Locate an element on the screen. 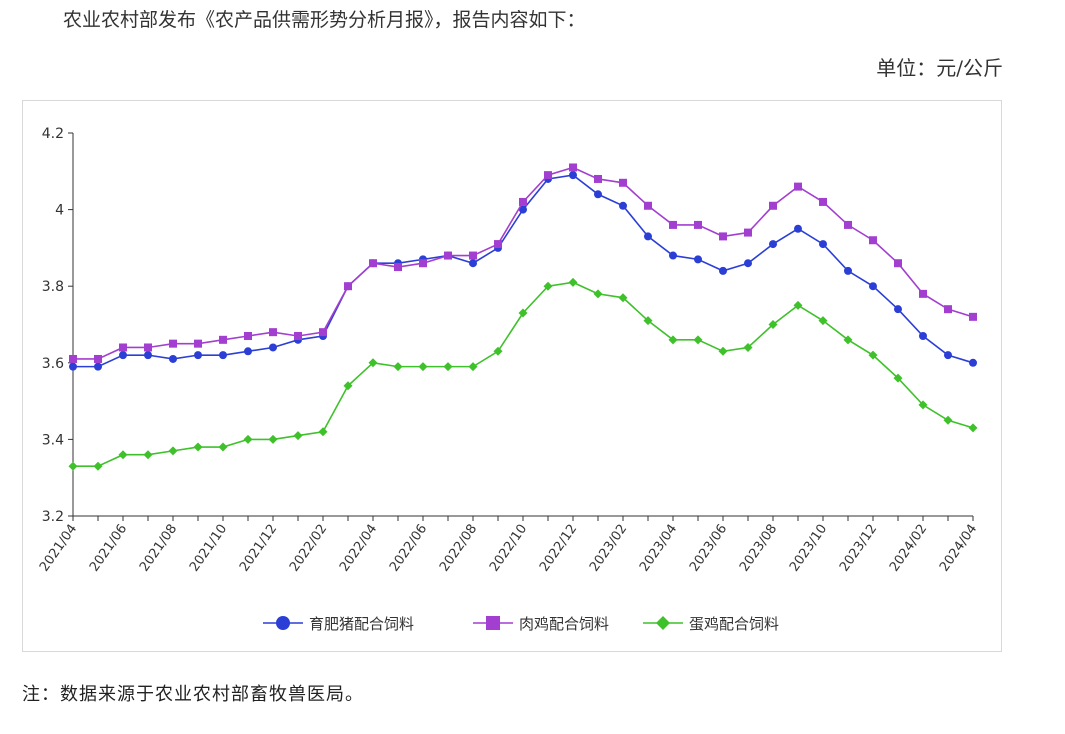 The width and height of the screenshot is (1065, 734). x-tick-label: 2023/08 is located at coordinates (758, 548).